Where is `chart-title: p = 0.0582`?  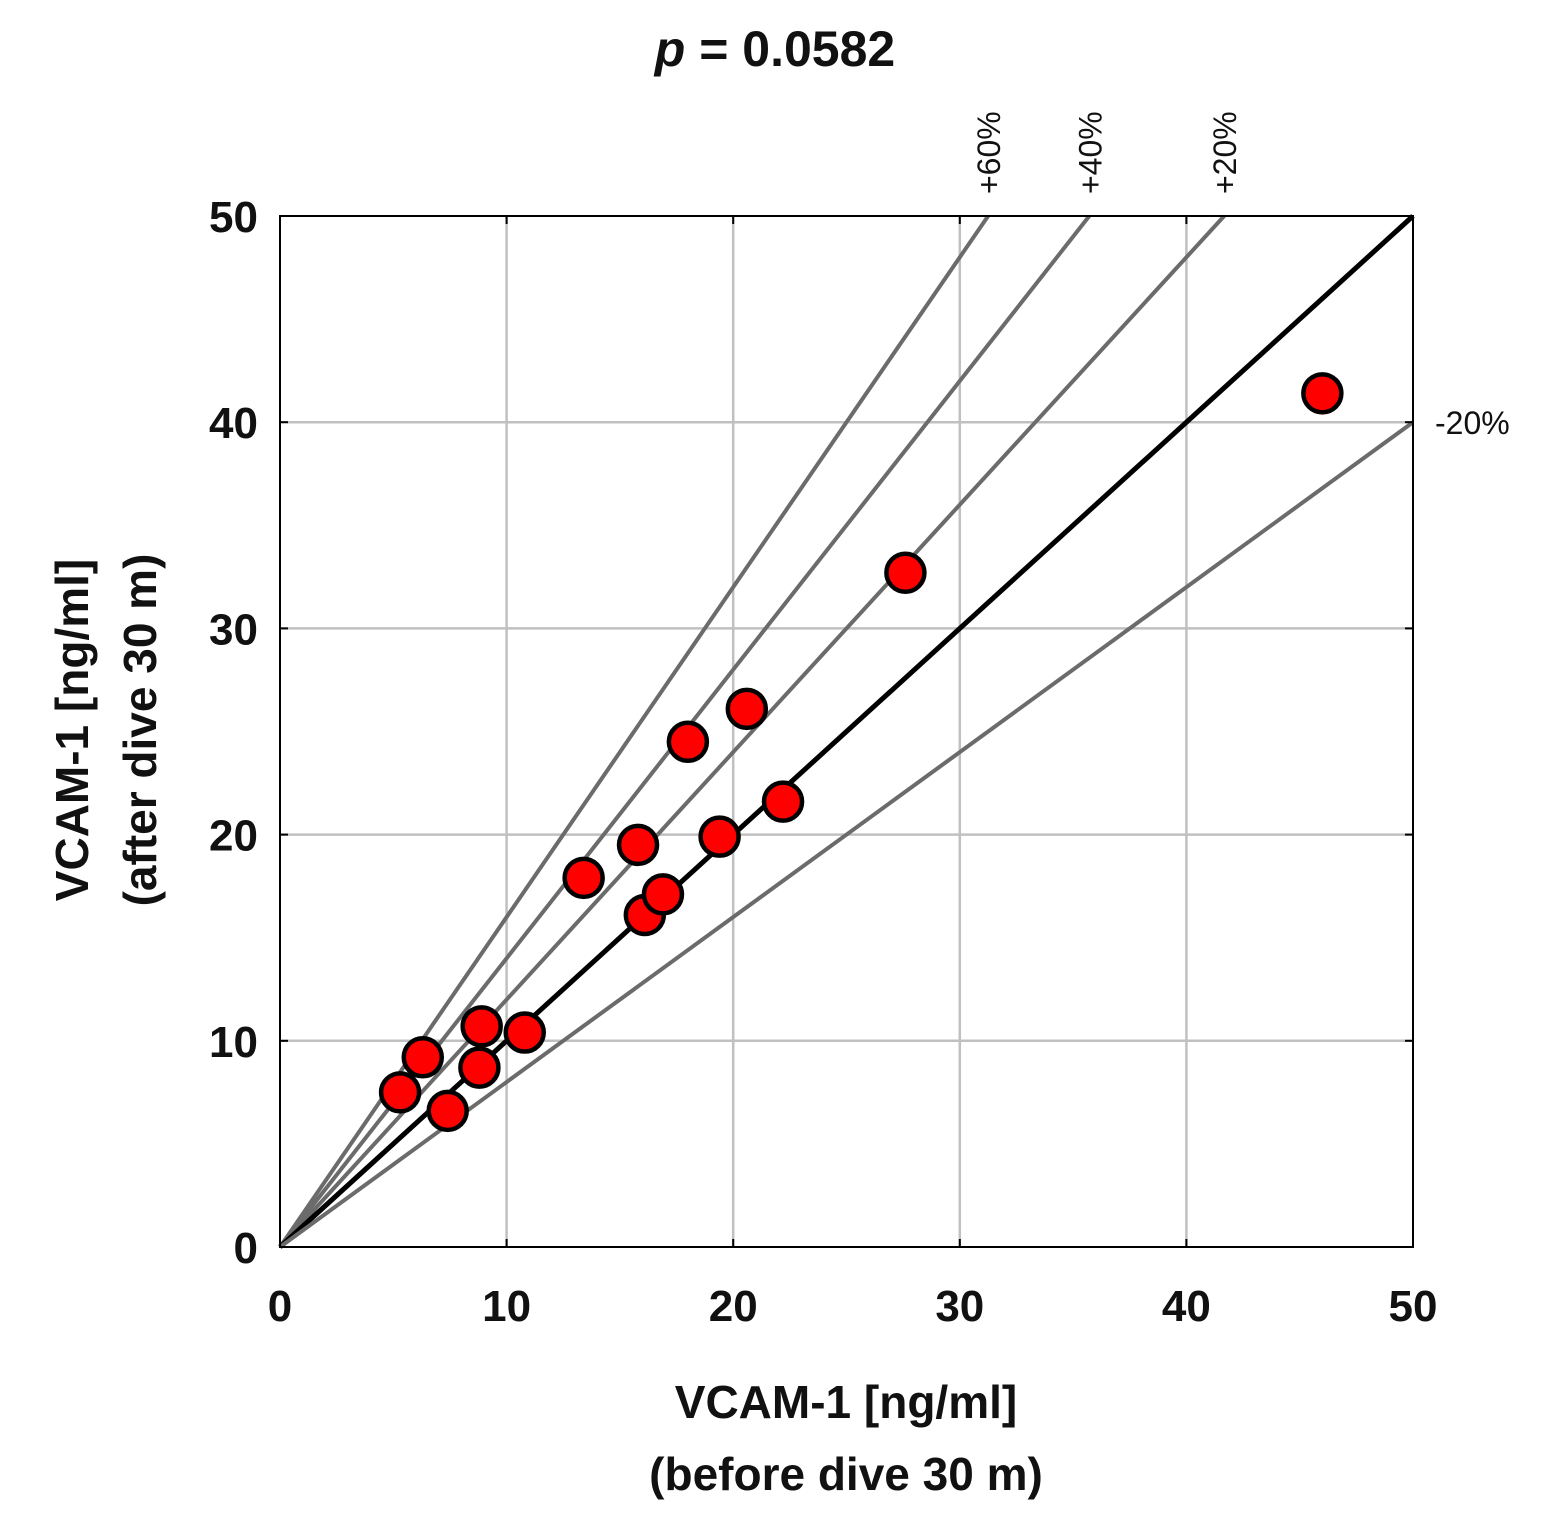
chart-title: p = 0.0582 is located at coordinates (774, 49).